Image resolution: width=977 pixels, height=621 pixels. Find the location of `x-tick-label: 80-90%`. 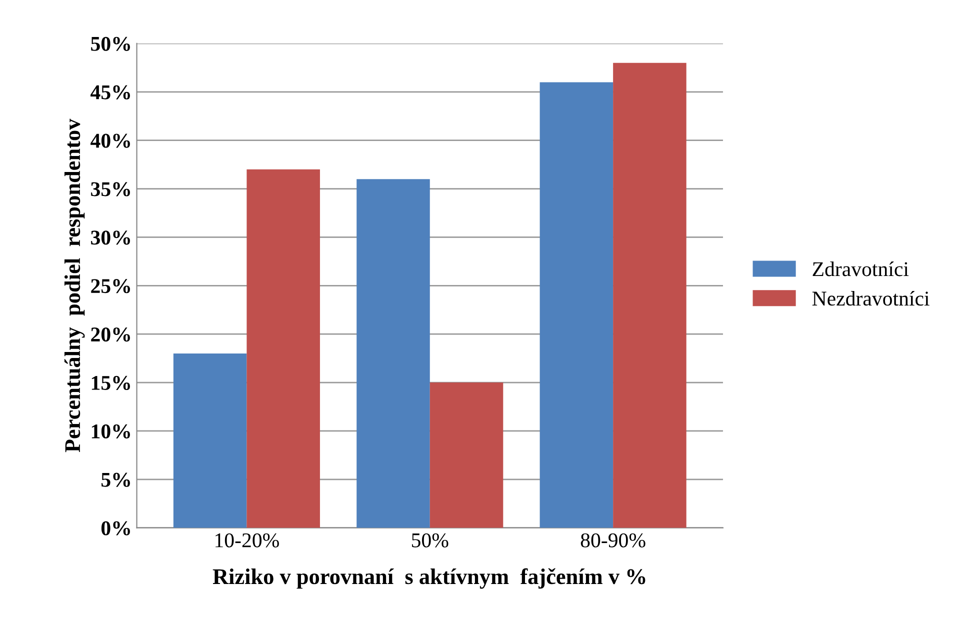

x-tick-label: 80-90% is located at coordinates (613, 540).